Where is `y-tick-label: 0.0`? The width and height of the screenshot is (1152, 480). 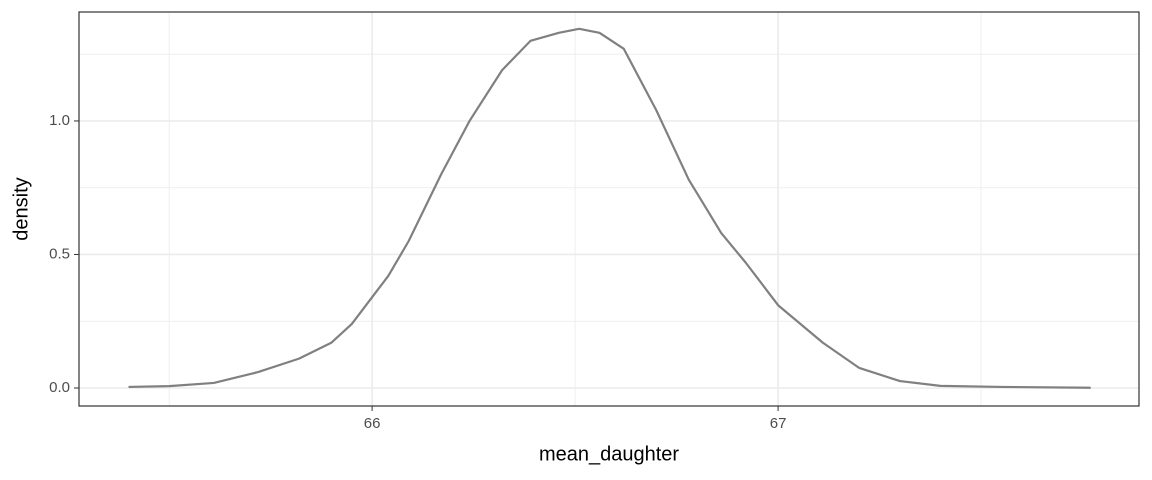
y-tick-label: 0.0 is located at coordinates (59, 387).